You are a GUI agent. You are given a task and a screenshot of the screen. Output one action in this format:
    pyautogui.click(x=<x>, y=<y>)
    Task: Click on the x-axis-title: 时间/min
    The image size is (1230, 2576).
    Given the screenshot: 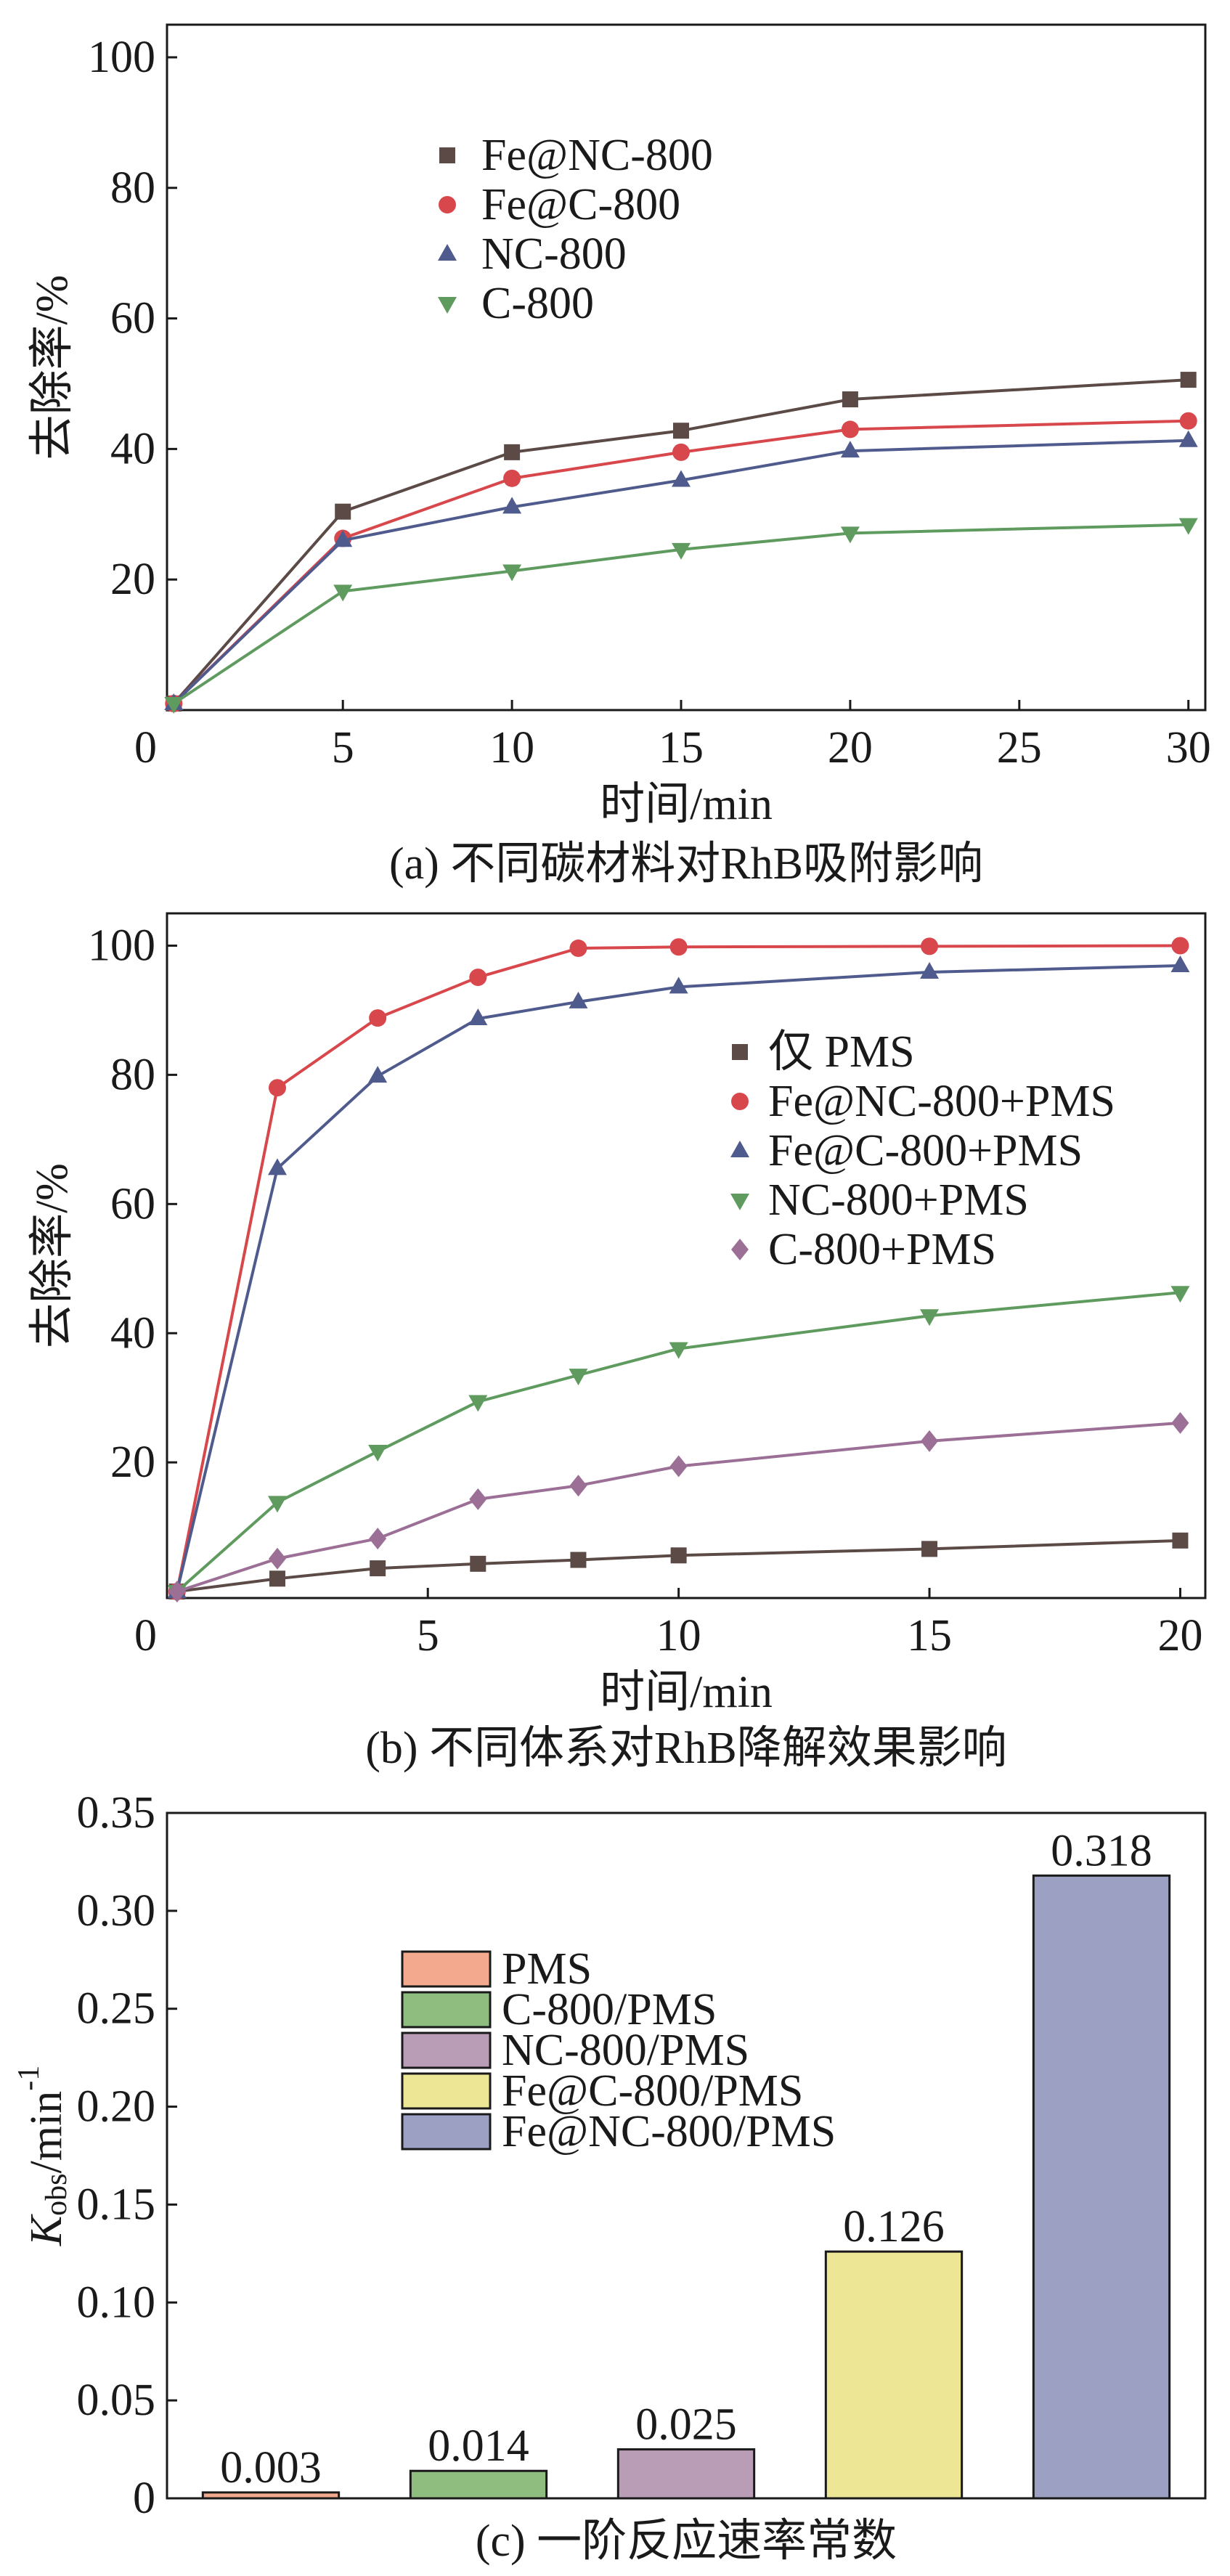 What is the action you would take?
    pyautogui.click(x=686, y=1692)
    